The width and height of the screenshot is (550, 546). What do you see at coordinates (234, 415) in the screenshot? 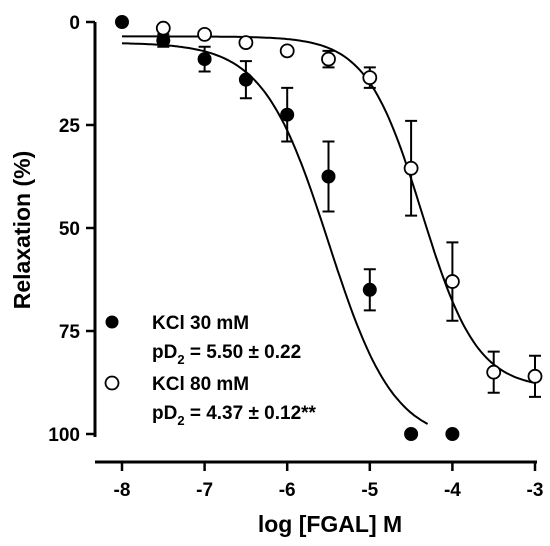
I see `legend-stat-kcl-80: pD2 = 4.37 ± 0.12**` at bounding box center [234, 415].